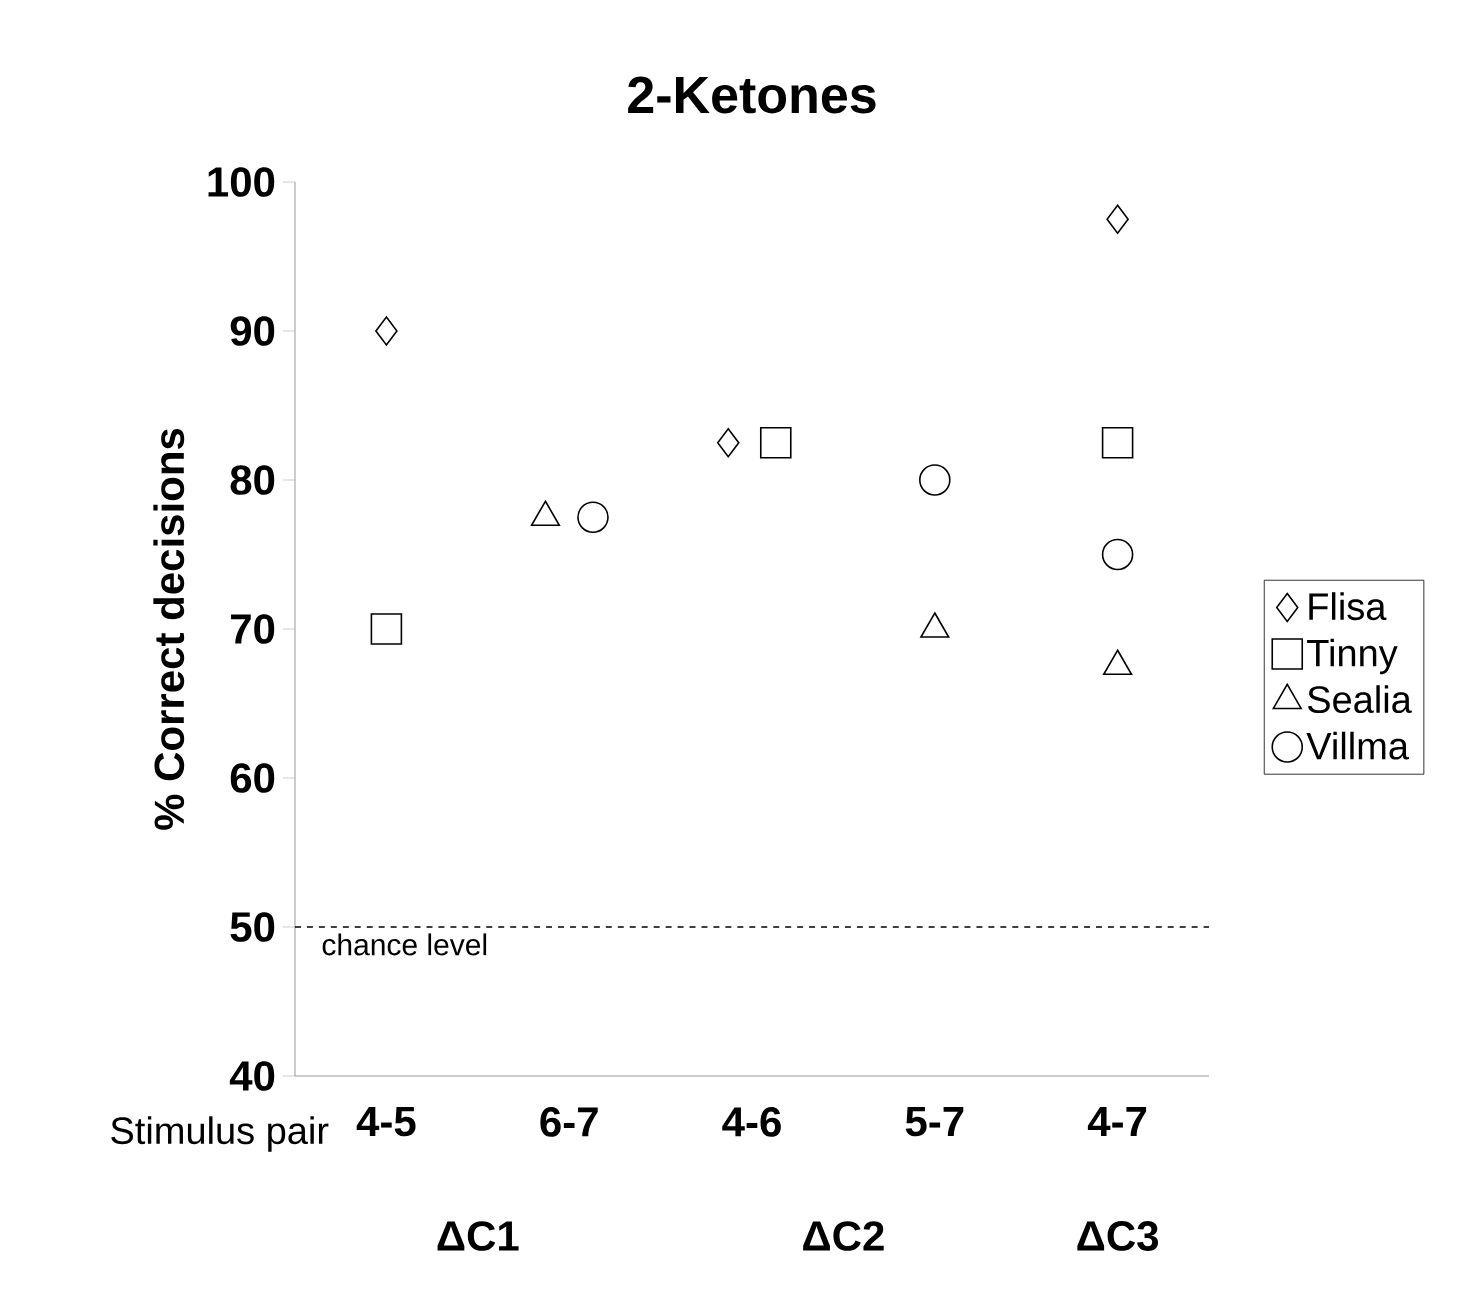  What do you see at coordinates (1357, 745) in the screenshot?
I see `legend-label: Villma` at bounding box center [1357, 745].